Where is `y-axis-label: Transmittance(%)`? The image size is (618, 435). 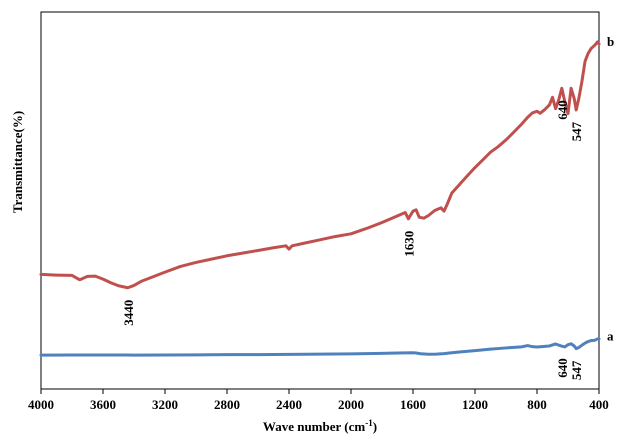 y-axis-label: Transmittance(%) is located at coordinates (17, 162).